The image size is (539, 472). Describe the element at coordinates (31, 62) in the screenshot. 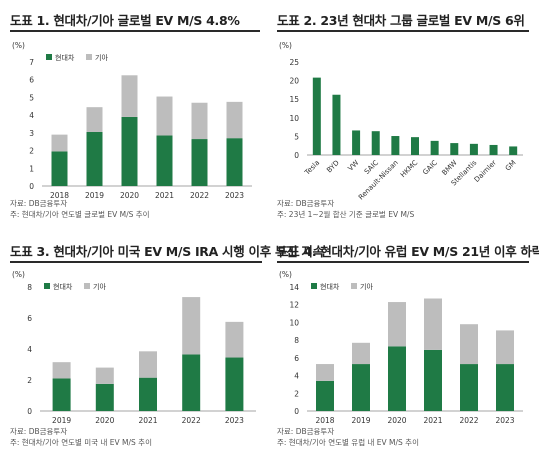

I see `y-tick-label: 7` at that location.